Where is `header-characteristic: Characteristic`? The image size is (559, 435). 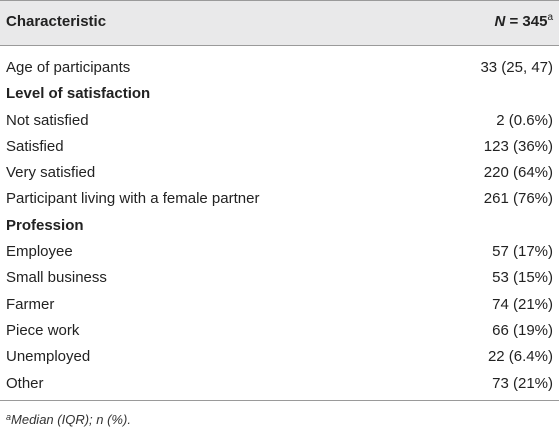 header-characteristic: Characteristic is located at coordinates (56, 21).